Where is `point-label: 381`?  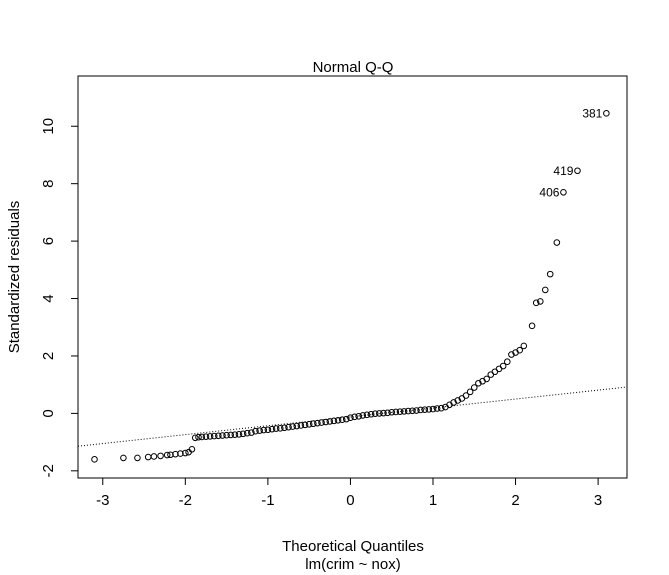 point-label: 381 is located at coordinates (592, 113).